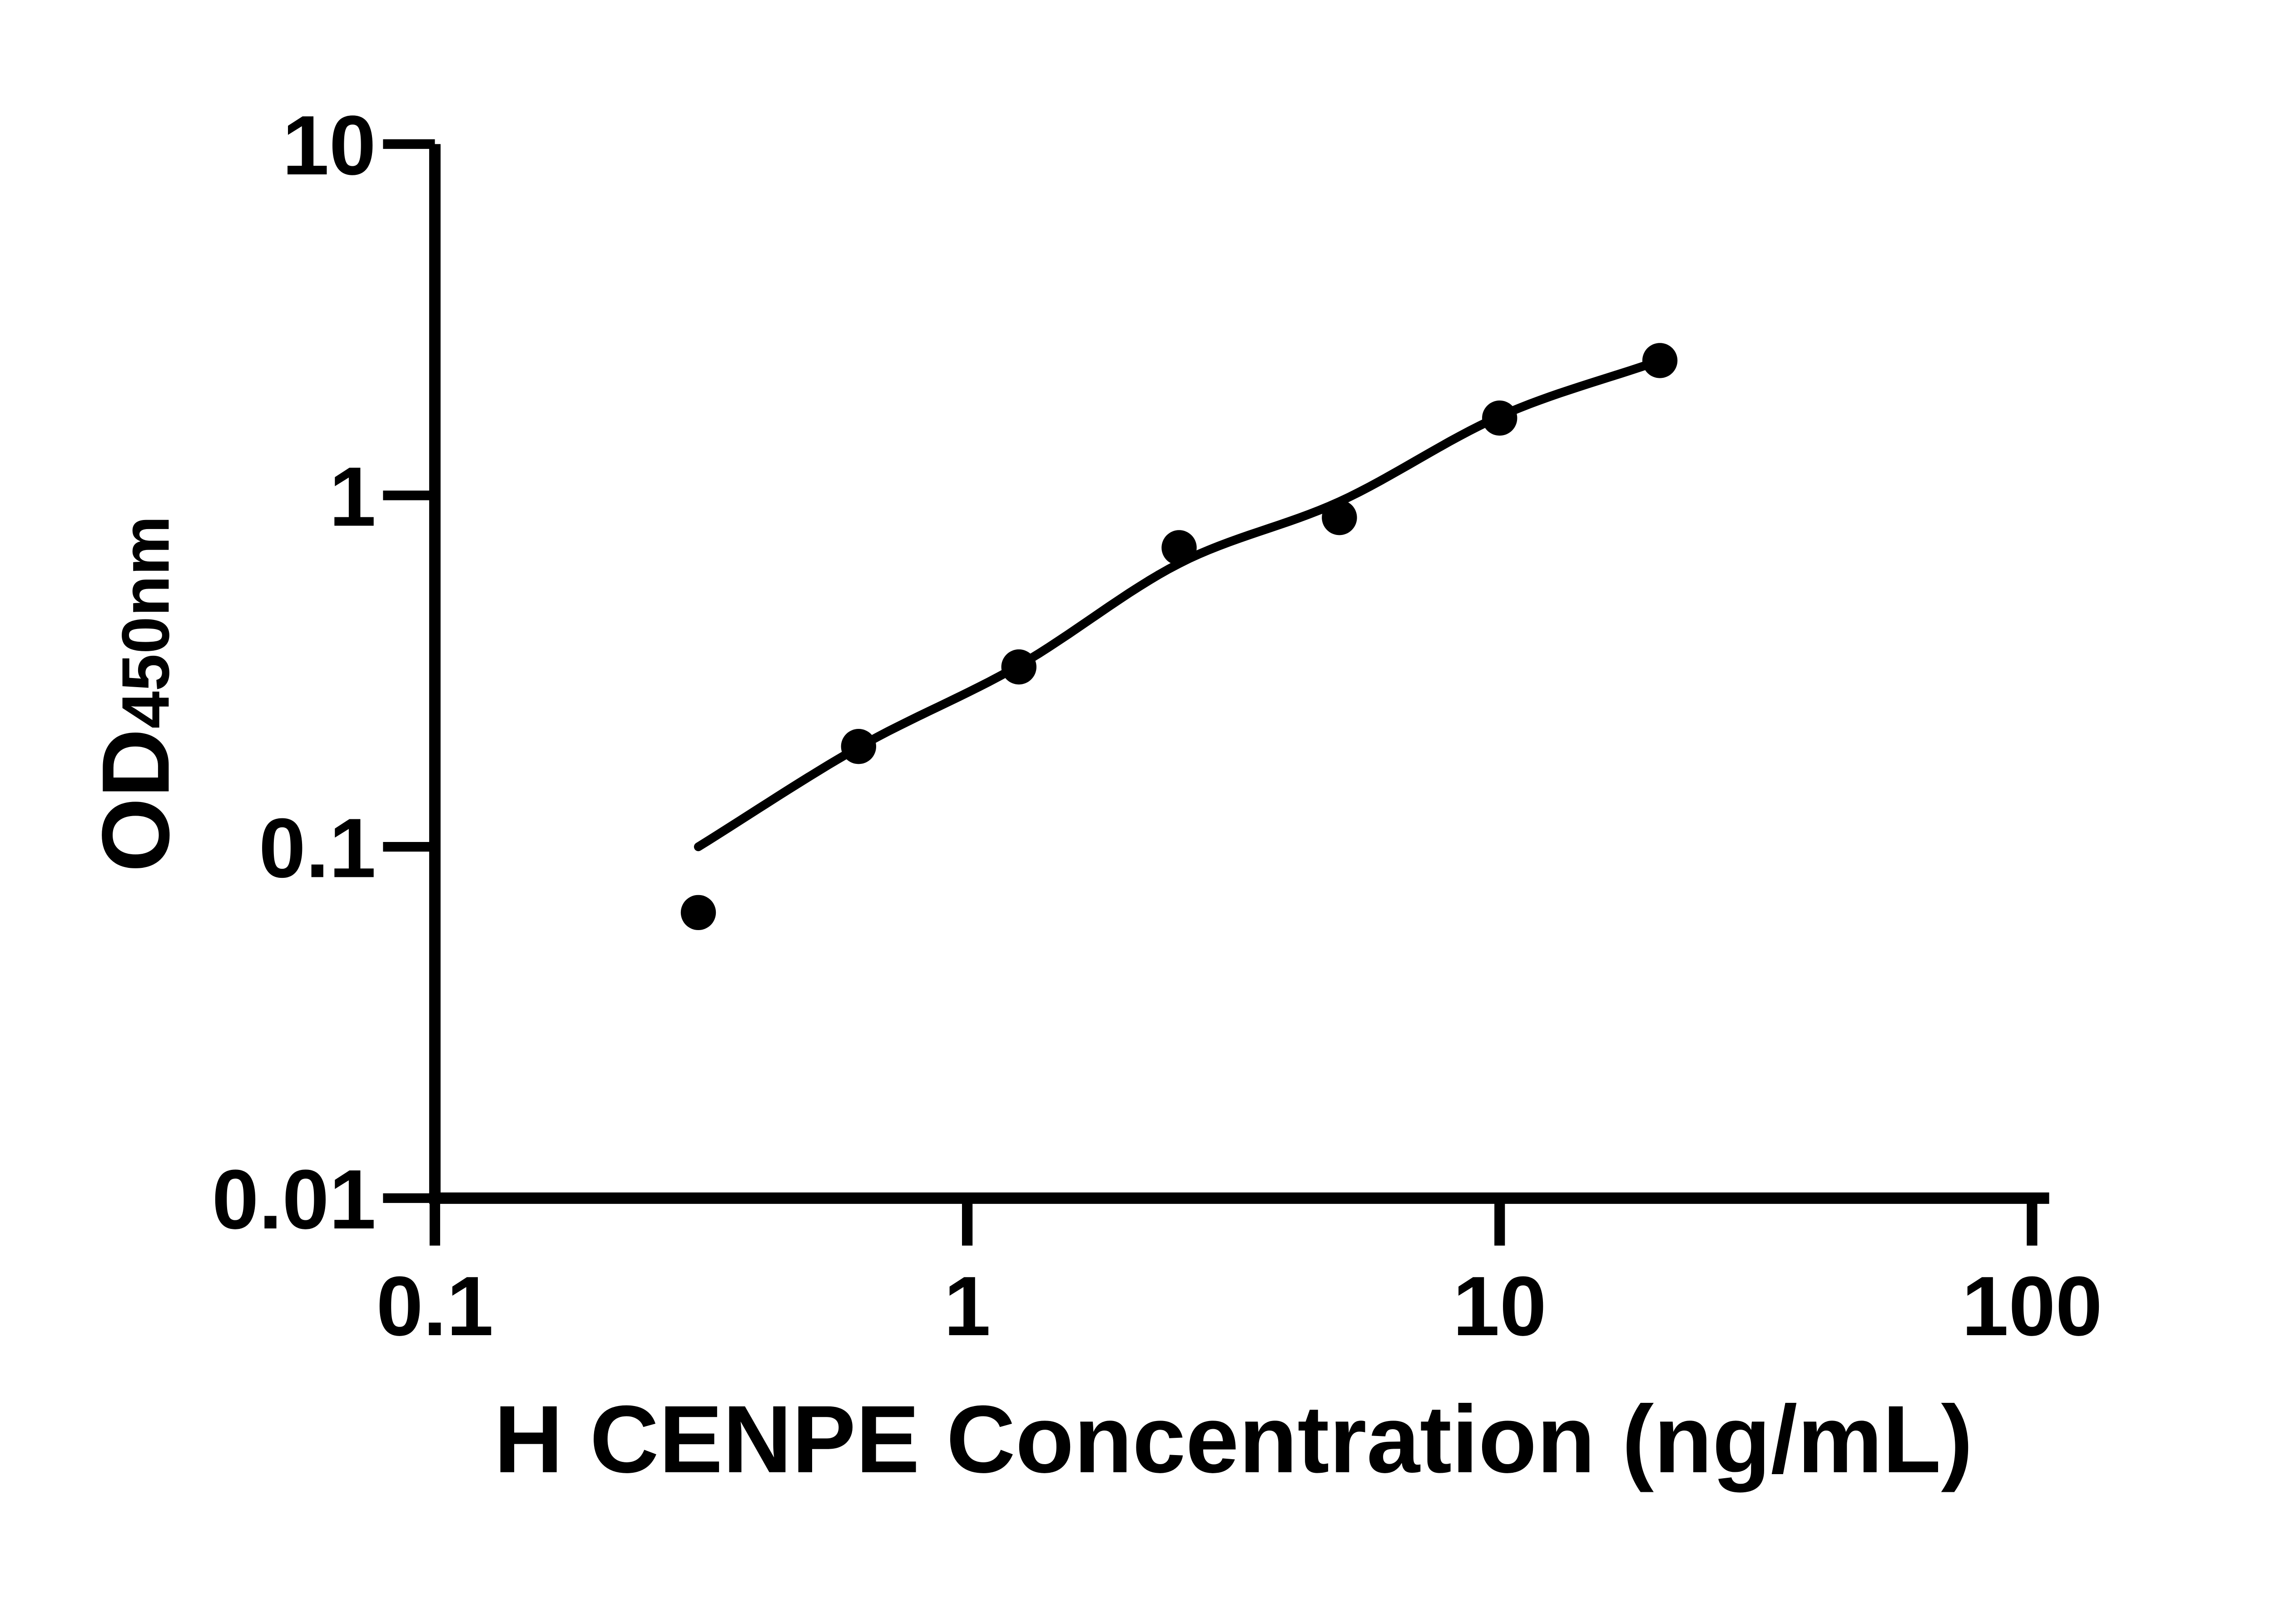  What do you see at coordinates (1500, 1306) in the screenshot?
I see `x-tick-label: 10` at bounding box center [1500, 1306].